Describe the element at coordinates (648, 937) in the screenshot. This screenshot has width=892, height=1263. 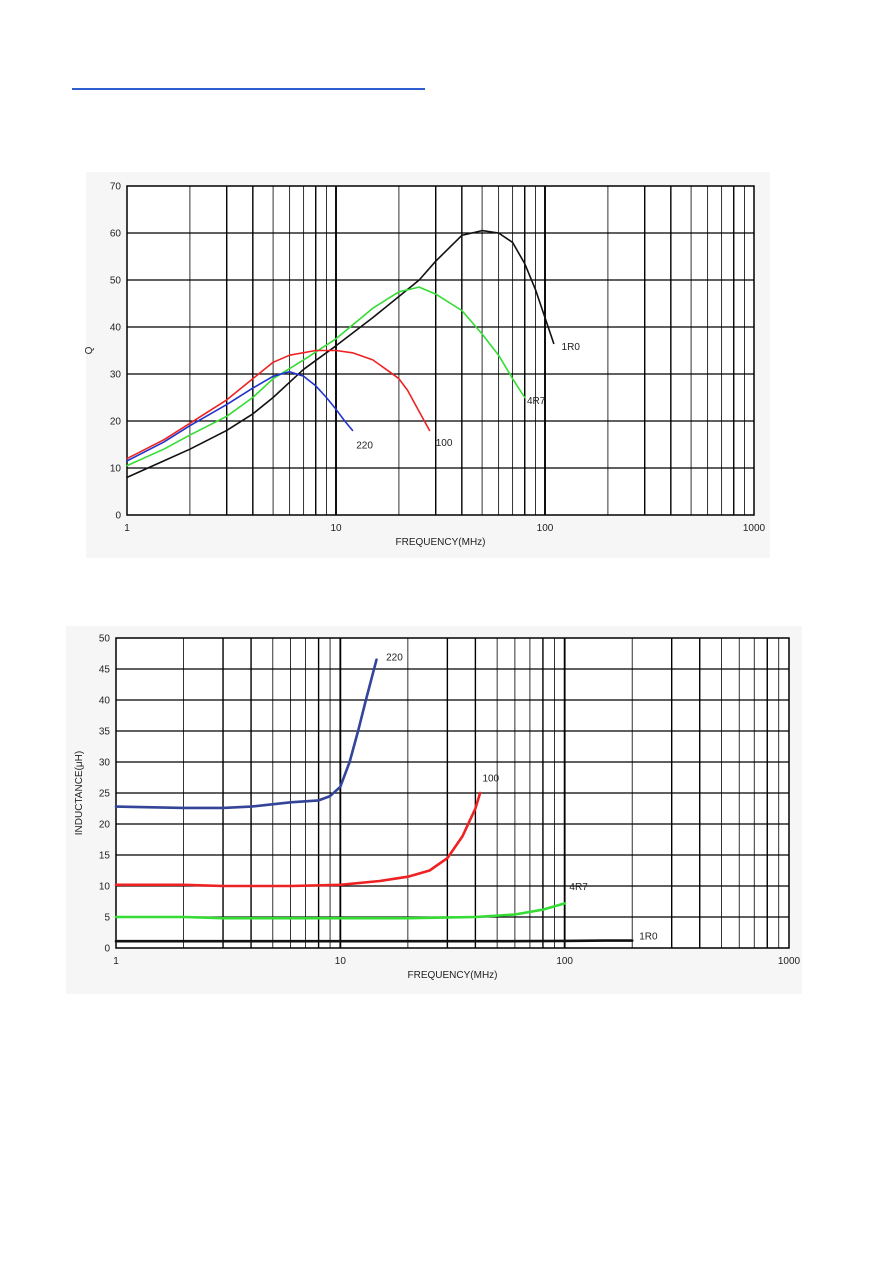
I see `chart2-curve-label: 1R0` at that location.